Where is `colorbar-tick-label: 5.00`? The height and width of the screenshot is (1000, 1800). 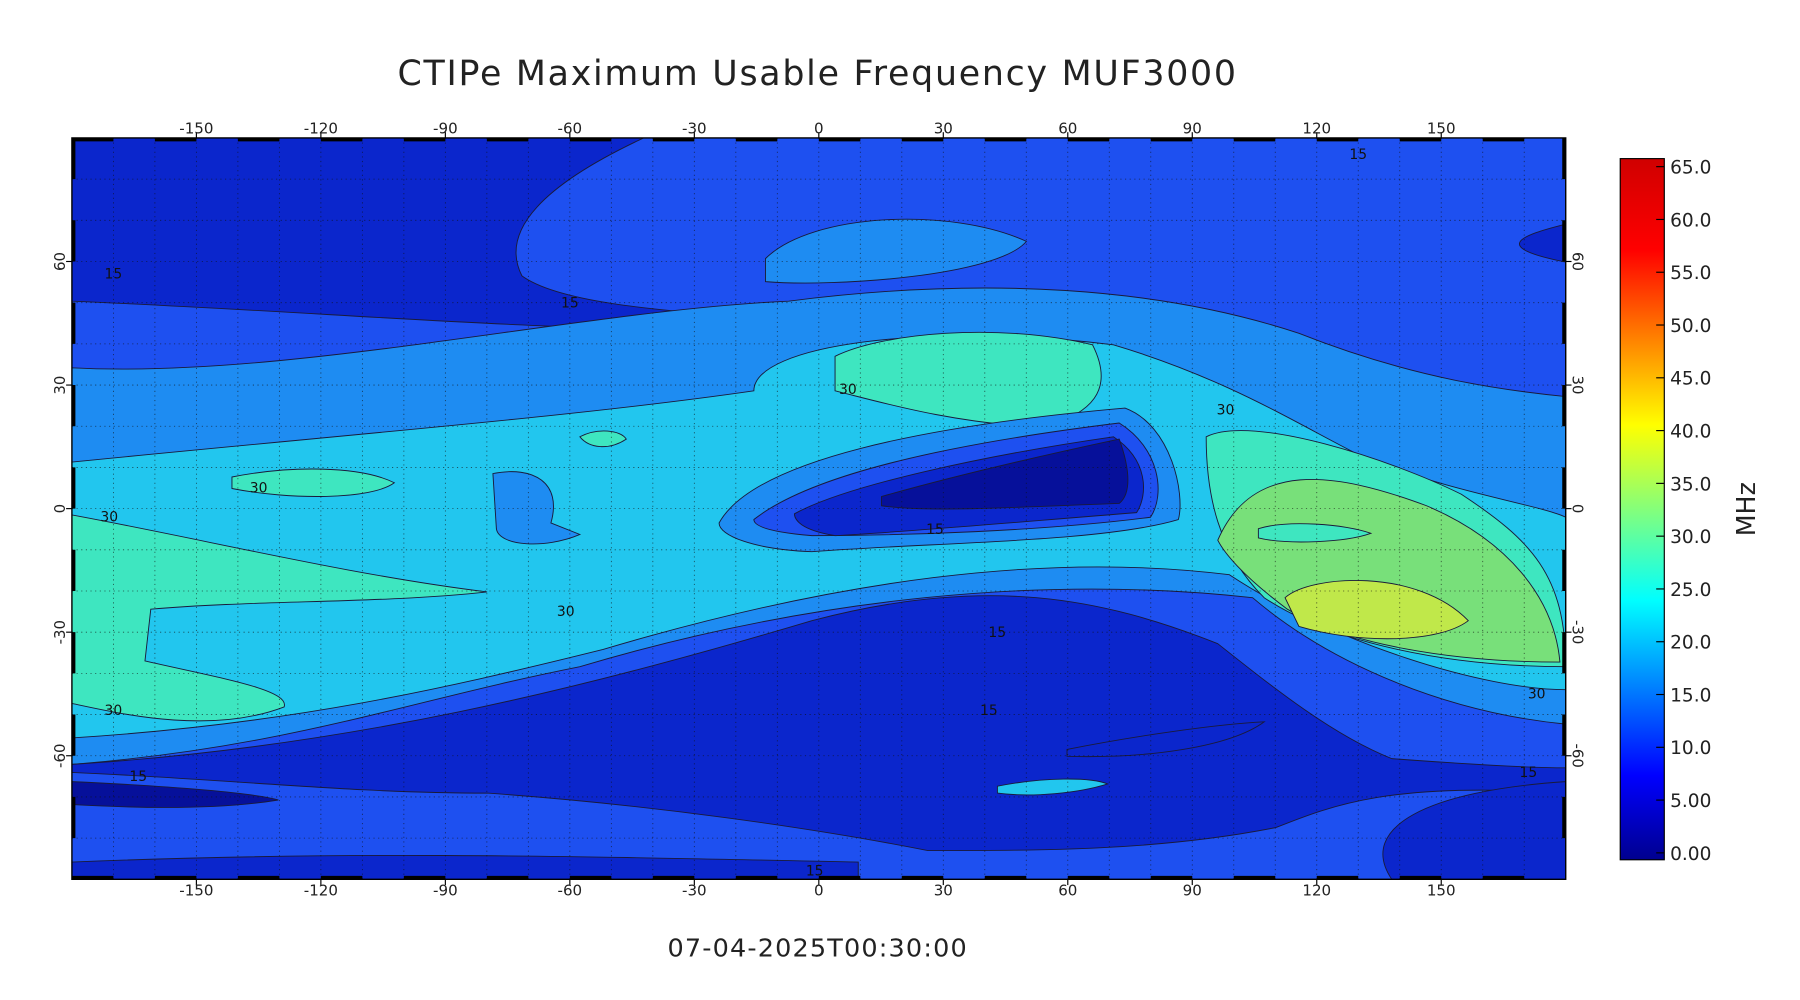 colorbar-tick-label: 5.00 is located at coordinates (1690, 801).